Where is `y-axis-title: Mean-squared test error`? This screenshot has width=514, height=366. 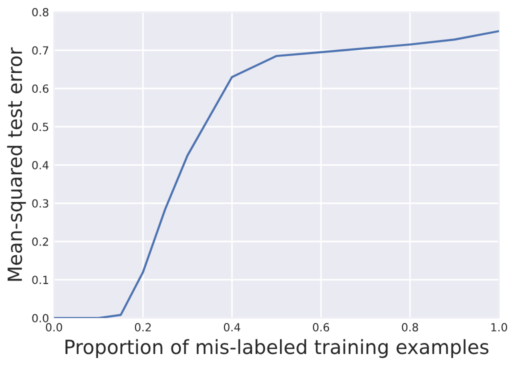 y-axis-title: Mean-squared test error is located at coordinates (16, 164).